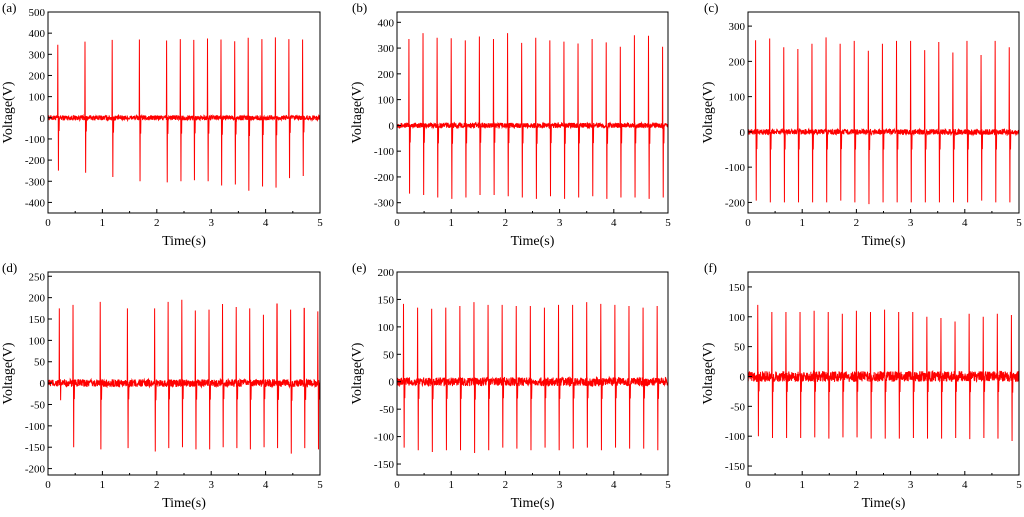  I want to click on panel-label: (d), so click(9, 267).